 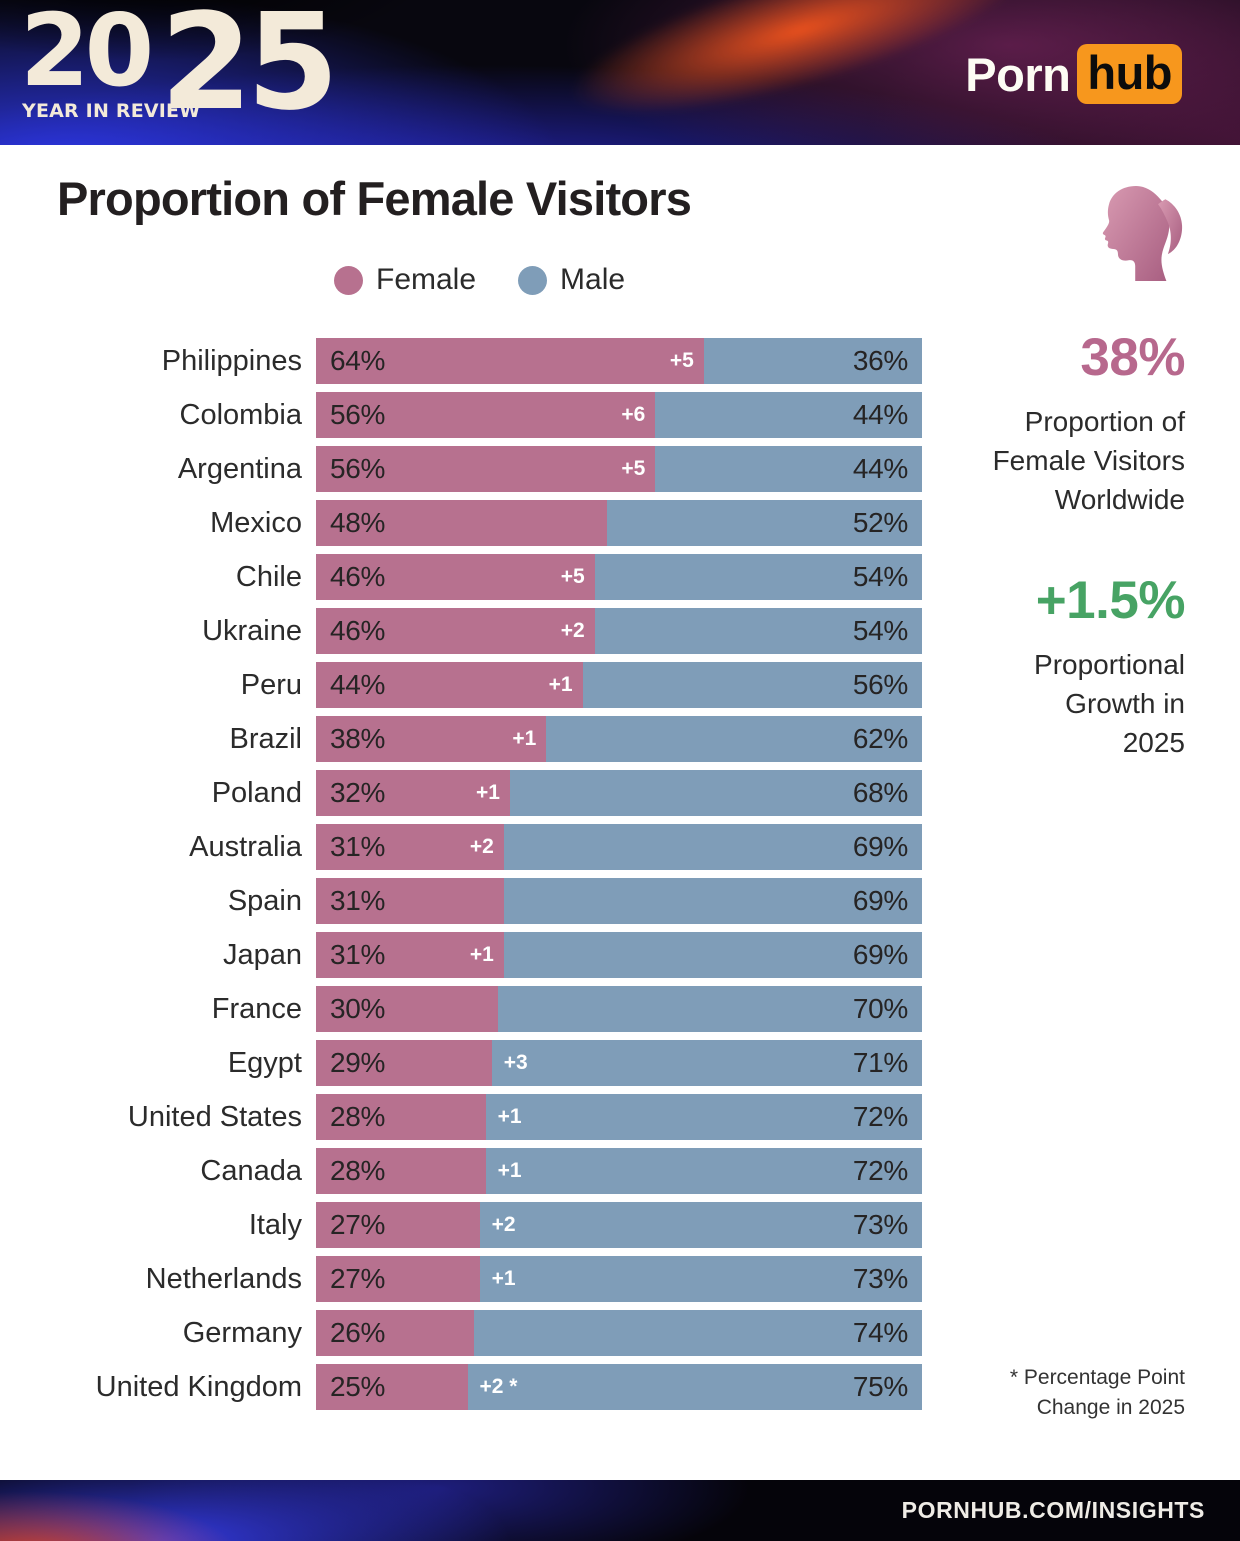 I want to click on female-bar: 46% +5, so click(x=455, y=577).